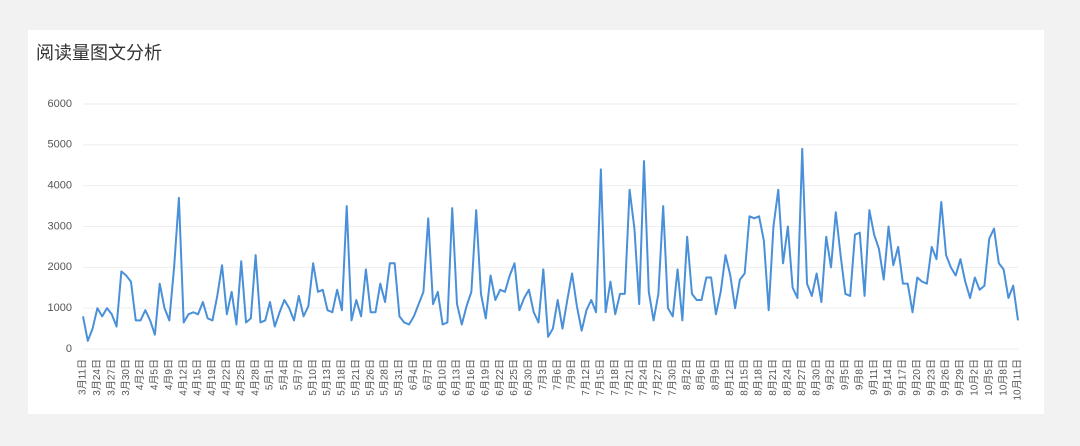  What do you see at coordinates (60, 308) in the screenshot?
I see `y-tick-label: 1000` at bounding box center [60, 308].